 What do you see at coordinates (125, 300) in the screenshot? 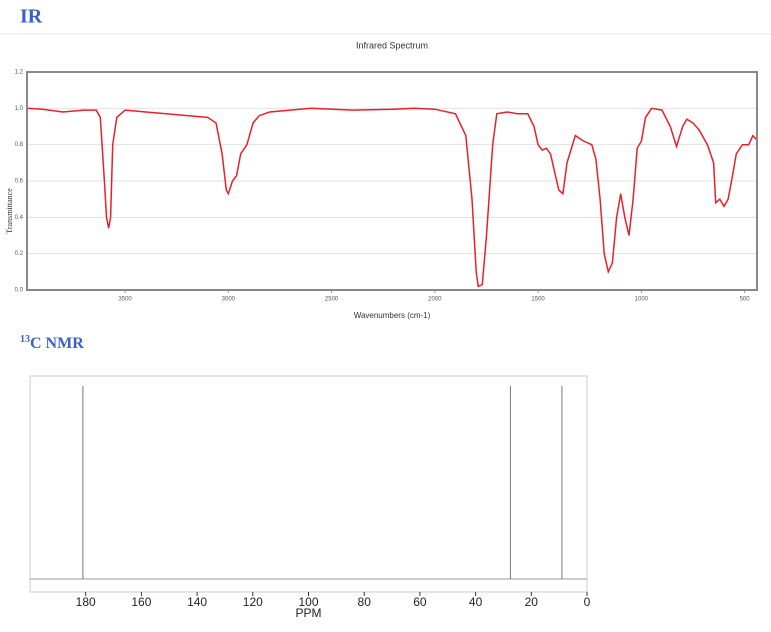
I see `x-tick-label: 3500` at bounding box center [125, 300].